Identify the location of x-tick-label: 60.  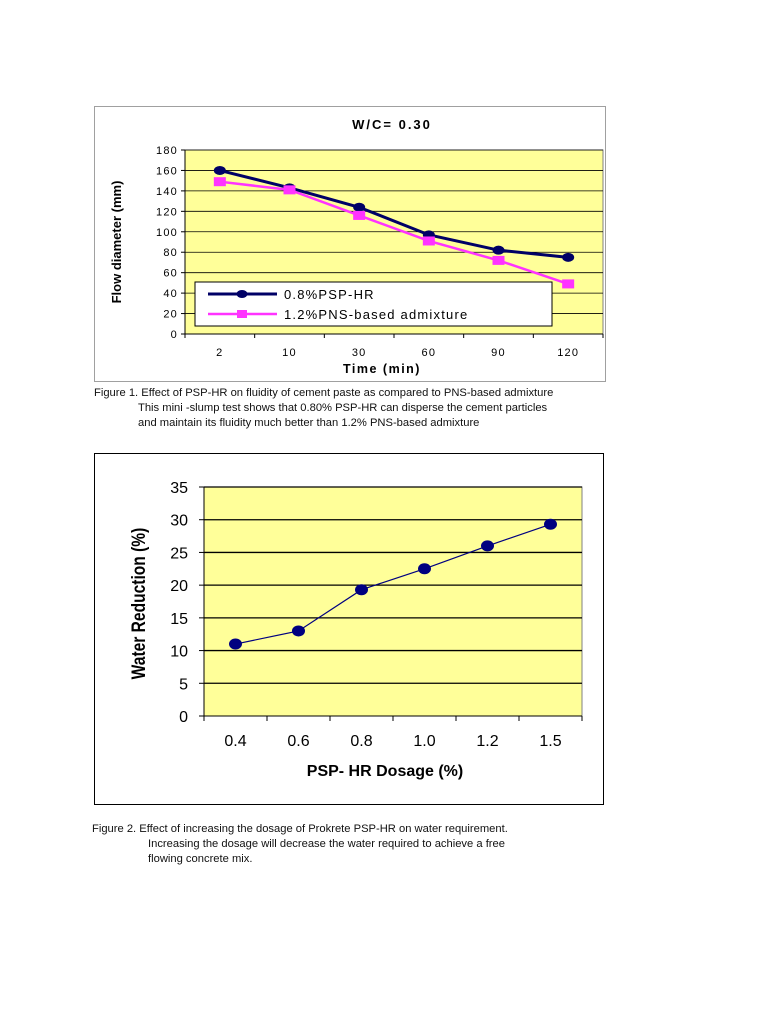
(429, 353).